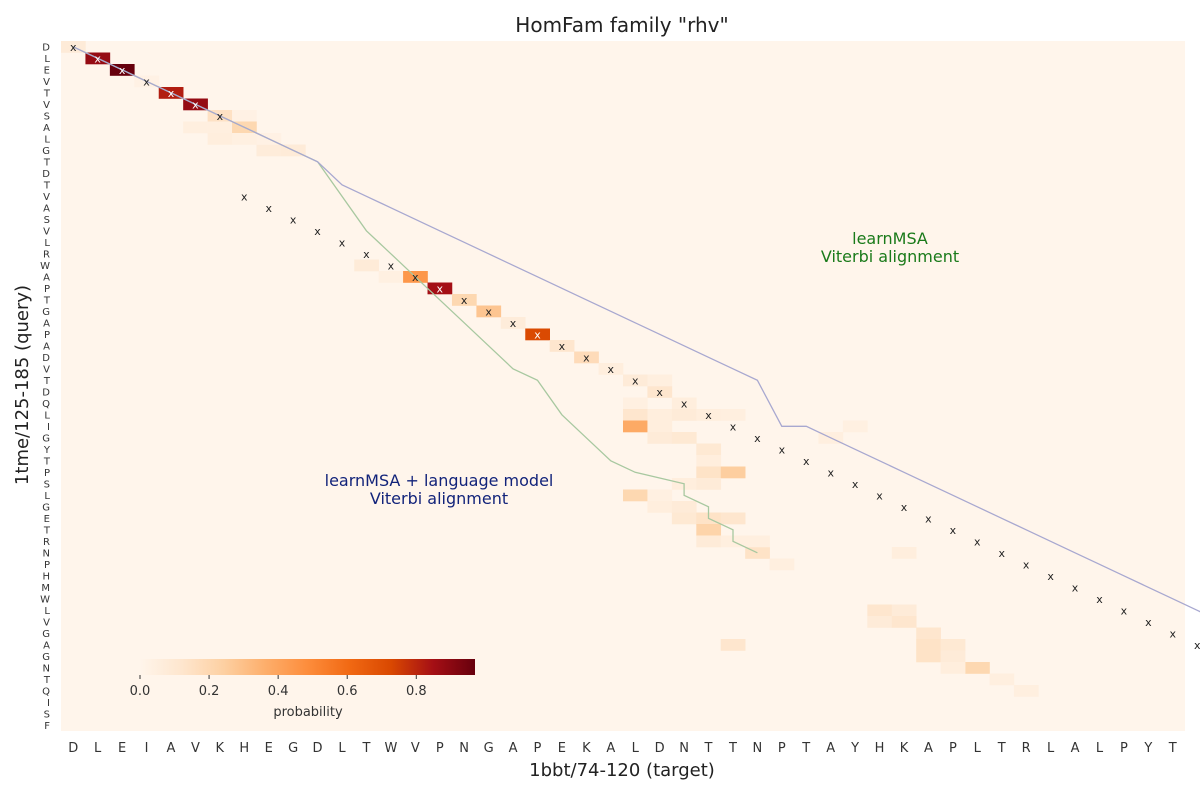  What do you see at coordinates (46, 197) in the screenshot?
I see `y-tick-label: V` at bounding box center [46, 197].